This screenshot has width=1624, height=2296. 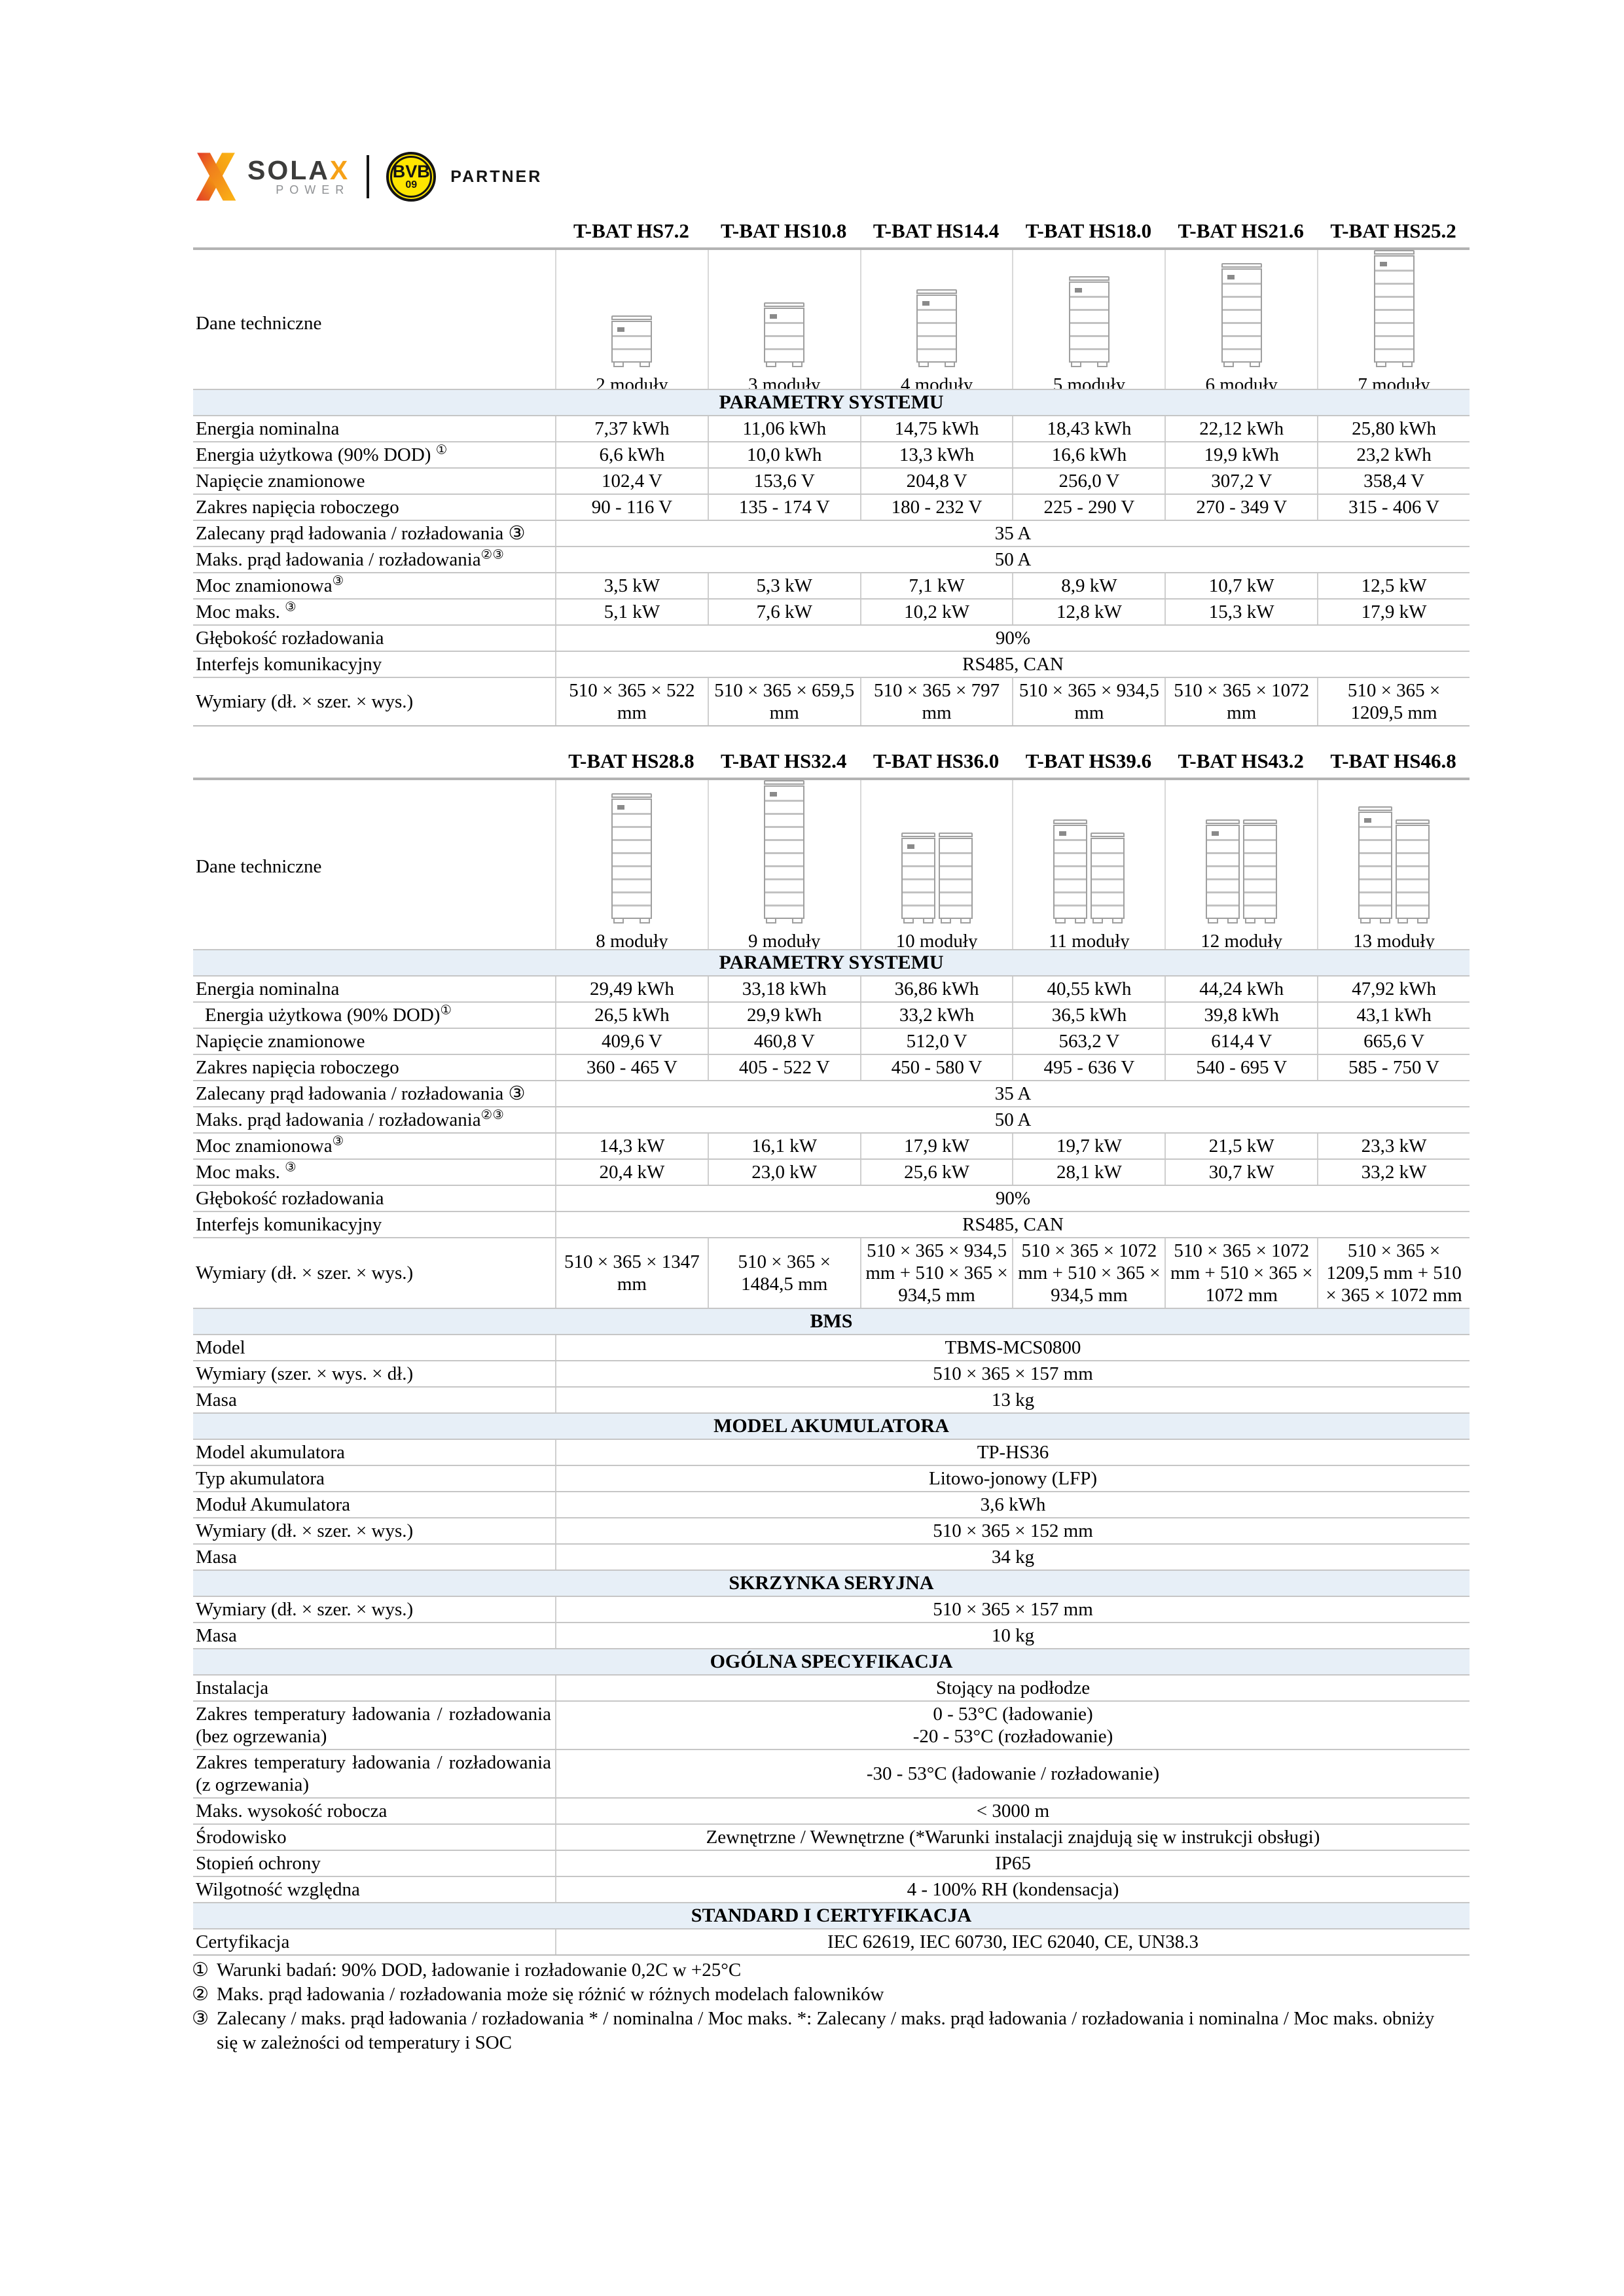 What do you see at coordinates (374, 585) in the screenshot?
I see `spec-row-label: Moc znamionowa③` at bounding box center [374, 585].